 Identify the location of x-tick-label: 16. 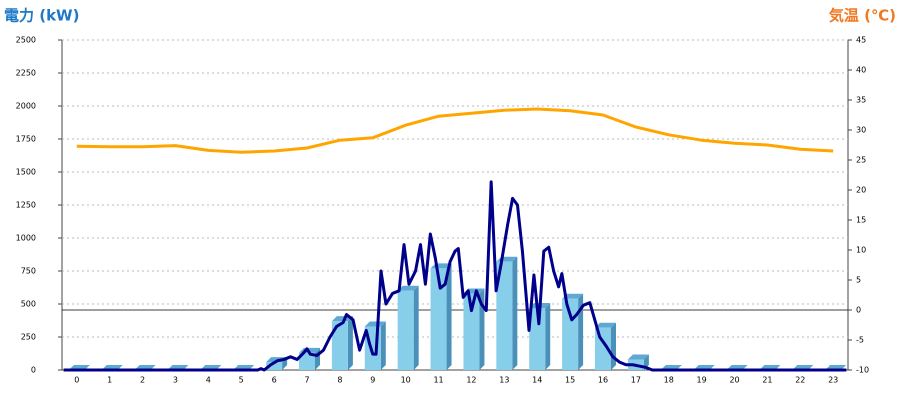
(603, 380).